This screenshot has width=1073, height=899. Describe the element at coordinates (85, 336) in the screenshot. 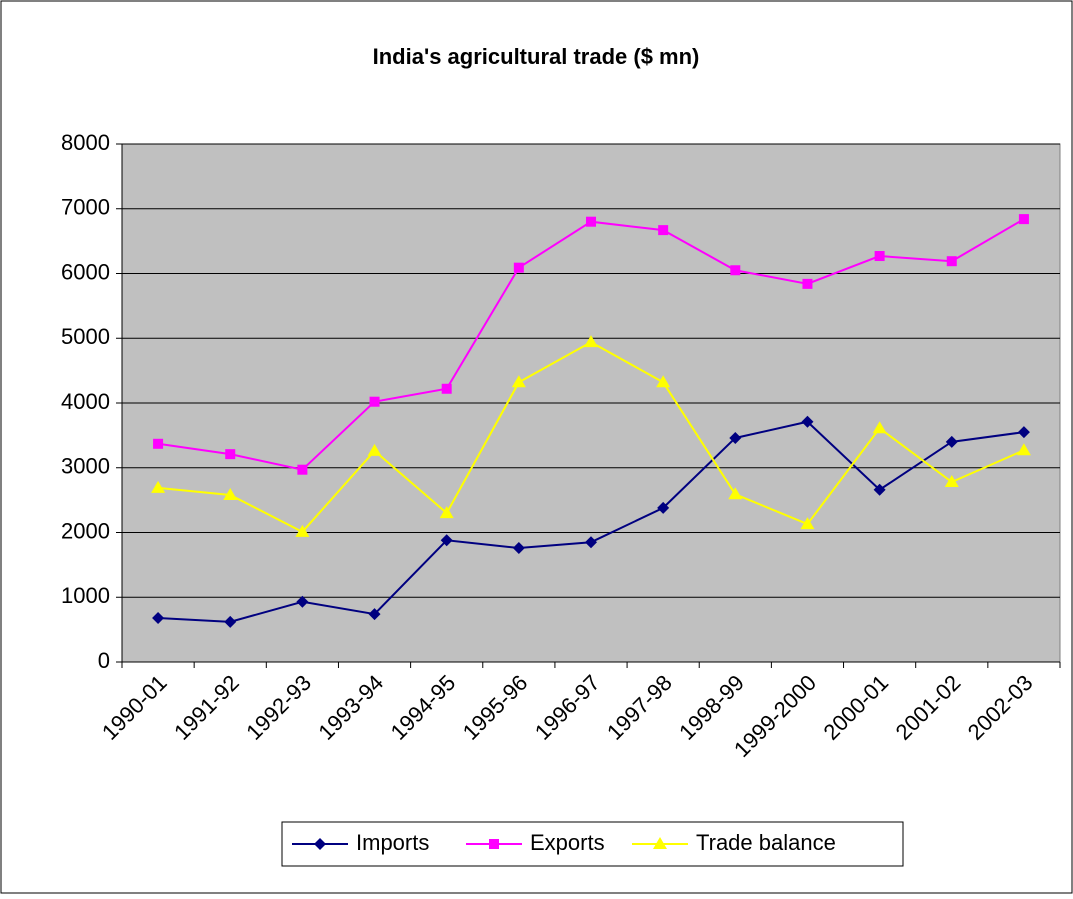

I see `y-tick-label: 5000` at that location.